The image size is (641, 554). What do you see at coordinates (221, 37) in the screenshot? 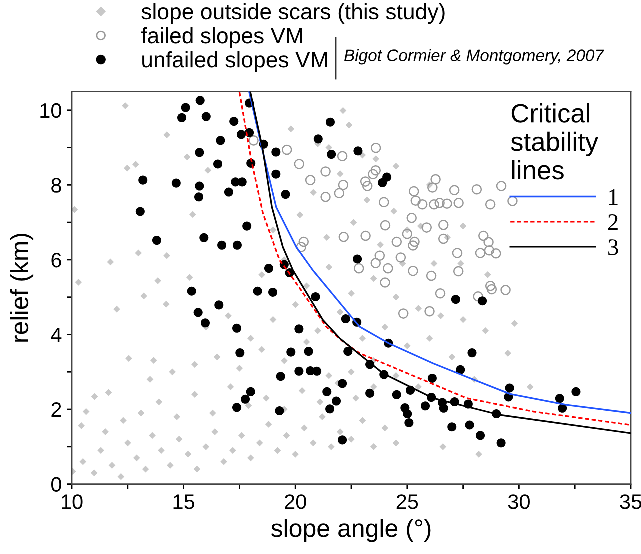
I see `legend-label: failed slopes VM` at bounding box center [221, 37].